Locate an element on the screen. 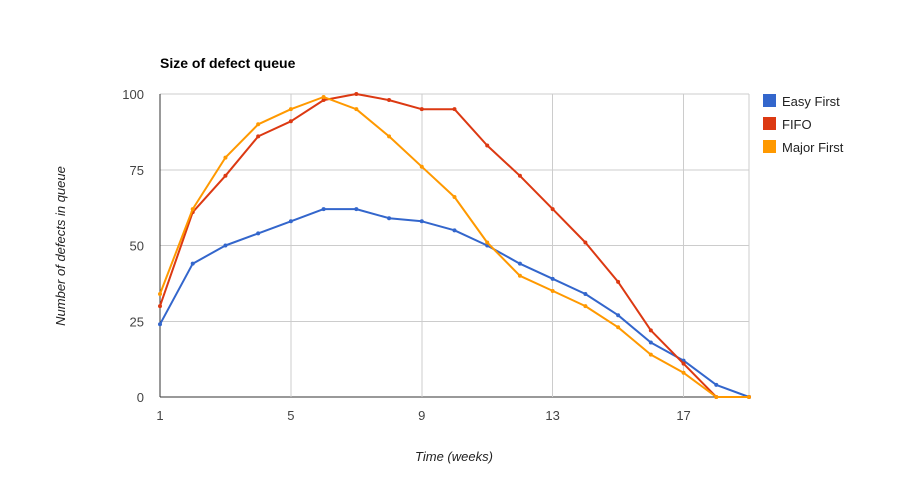 This screenshot has width=908, height=492. y-axis-title: Number of defects in queue is located at coordinates (60, 246).